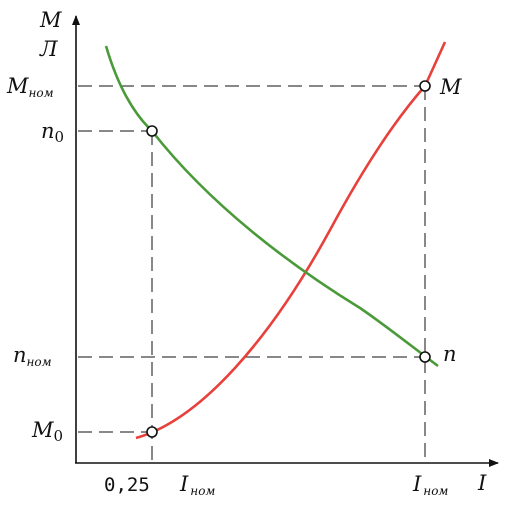  I want to click on y-axis-label-bottom: Л, so click(48, 49).